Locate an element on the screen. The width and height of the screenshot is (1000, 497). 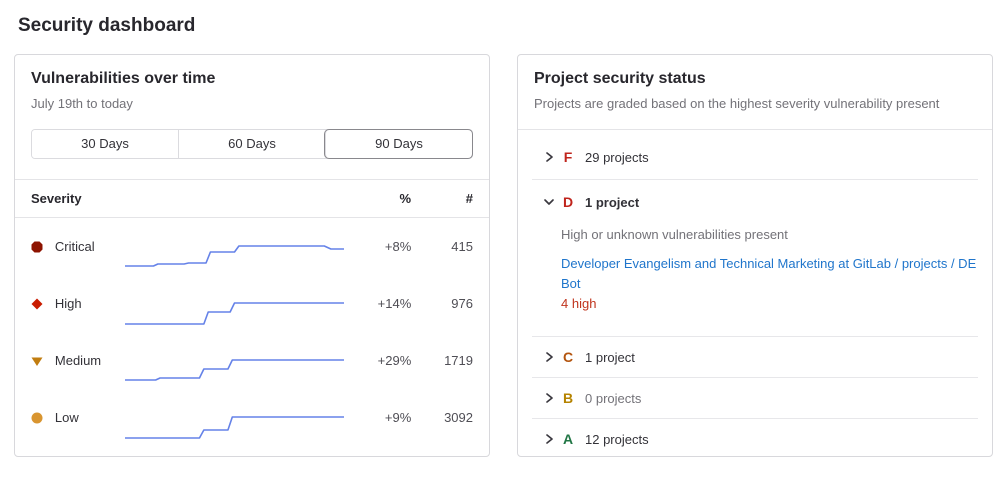
time-range-selector: 30 Days 60 Days 90 Days is located at coordinates (252, 144).